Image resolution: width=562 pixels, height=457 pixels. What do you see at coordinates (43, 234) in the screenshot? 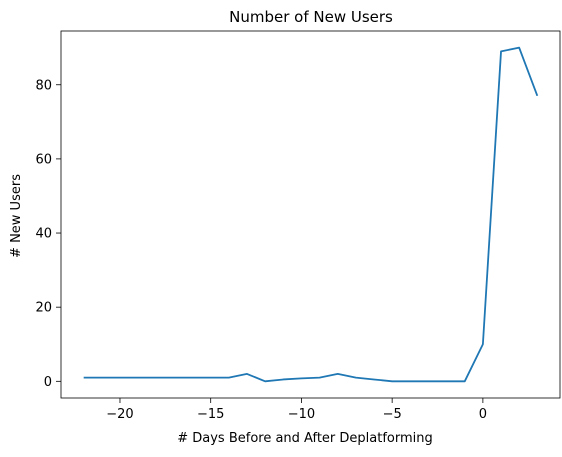
I see `y-tick-label: 40` at bounding box center [43, 234].